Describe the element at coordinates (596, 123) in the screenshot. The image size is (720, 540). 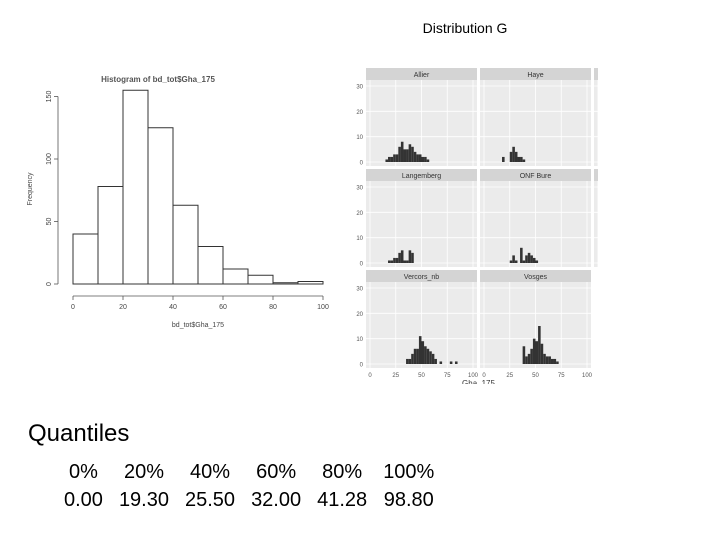
I see `facet-panel` at that location.